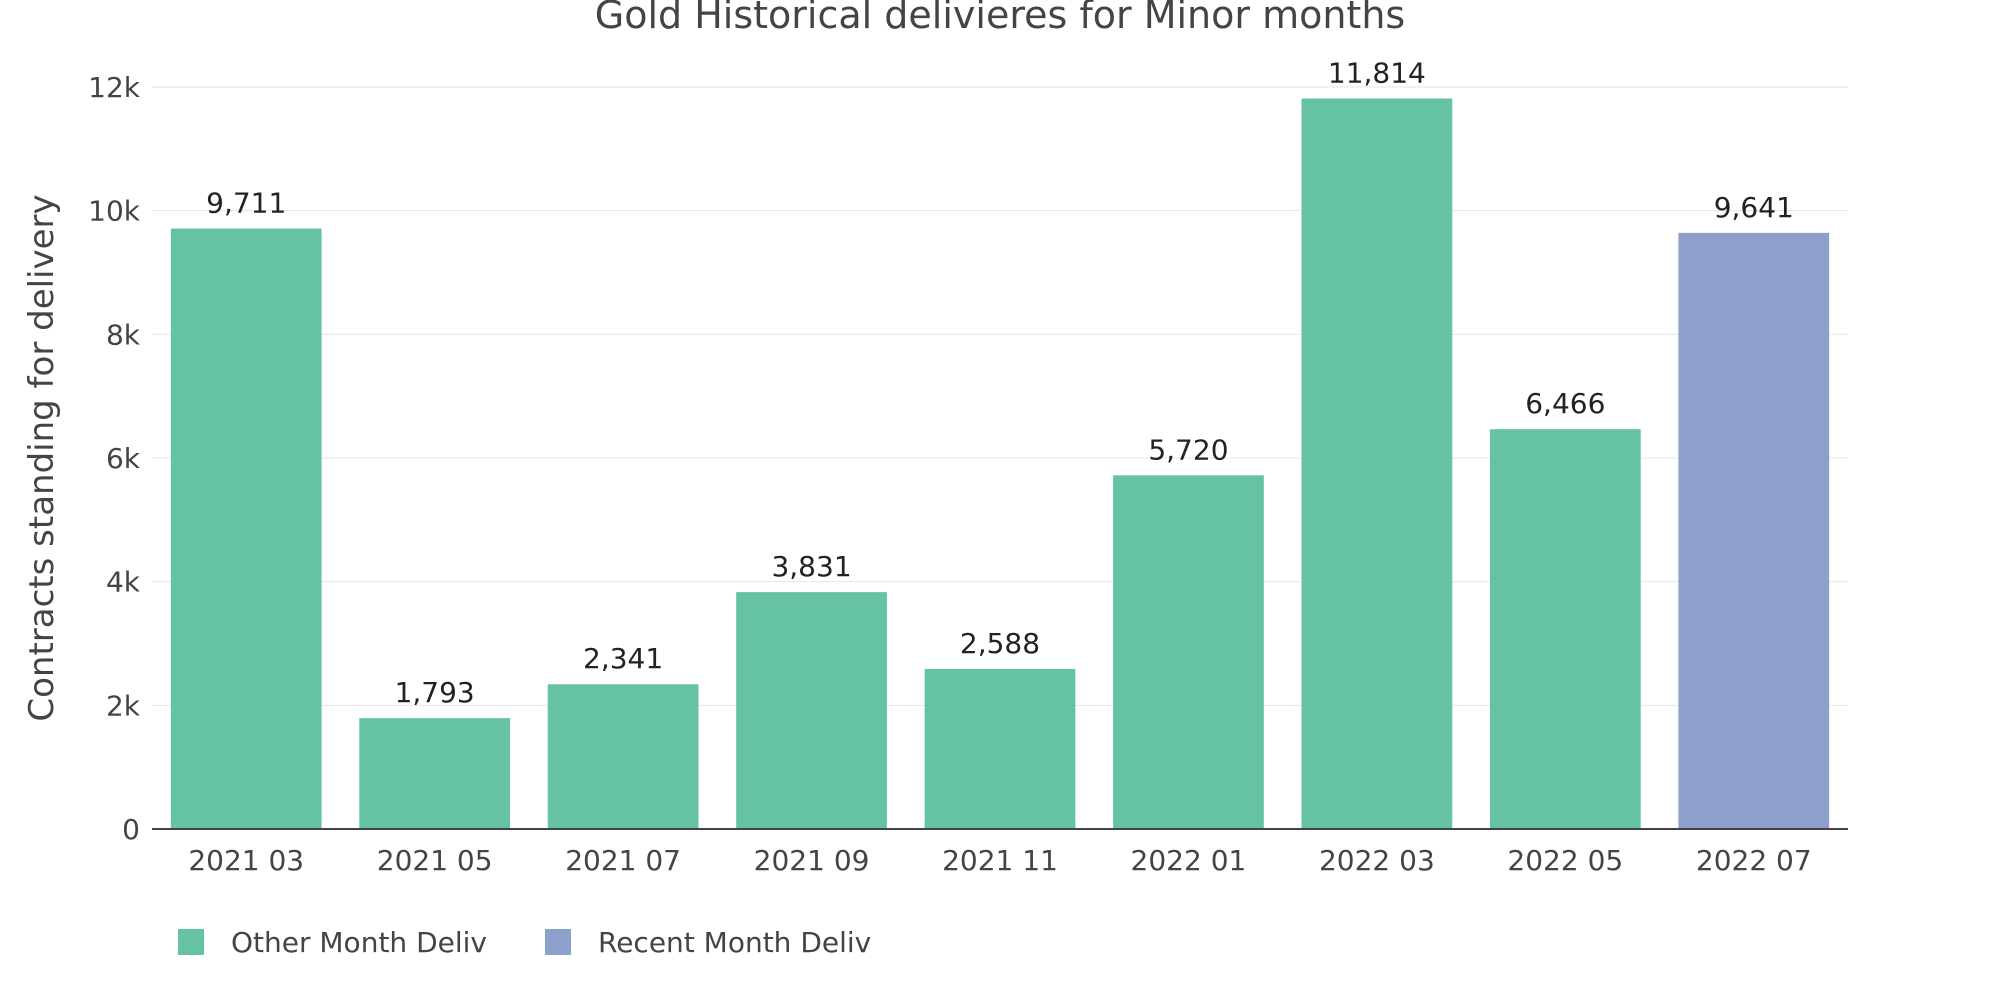 The height and width of the screenshot is (1000, 1999). I want to click on y-axis-ticks: 0 2k 4k 6k 8k 10k 12k, so click(114, 458).